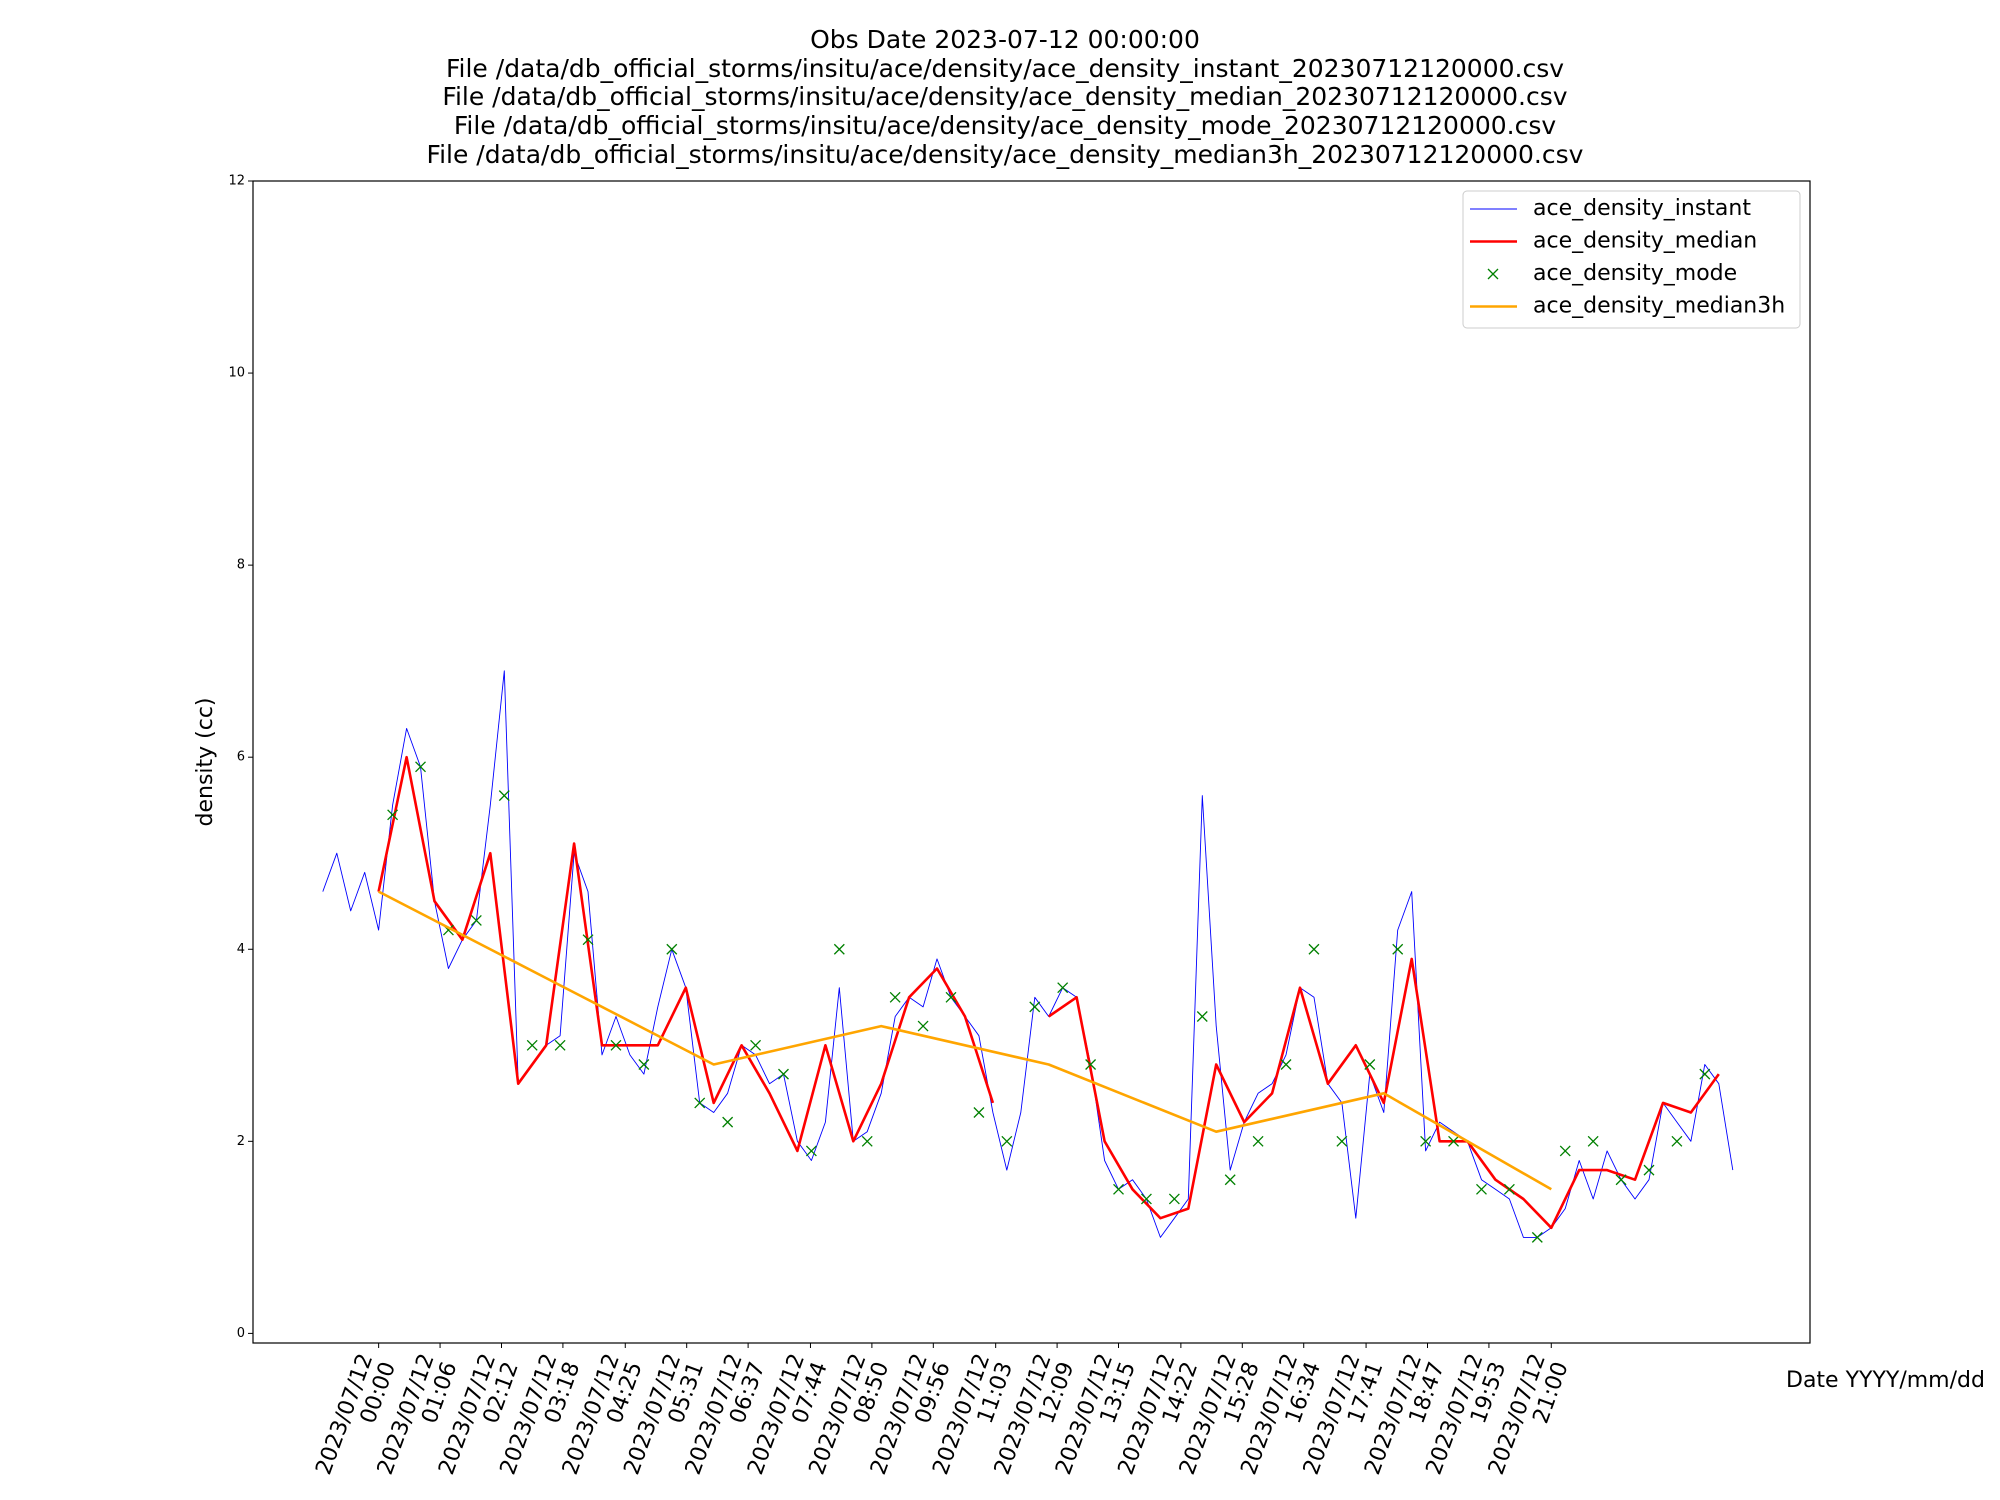  What do you see at coordinates (241, 1333) in the screenshot?
I see `y-tick-label: 0` at bounding box center [241, 1333].